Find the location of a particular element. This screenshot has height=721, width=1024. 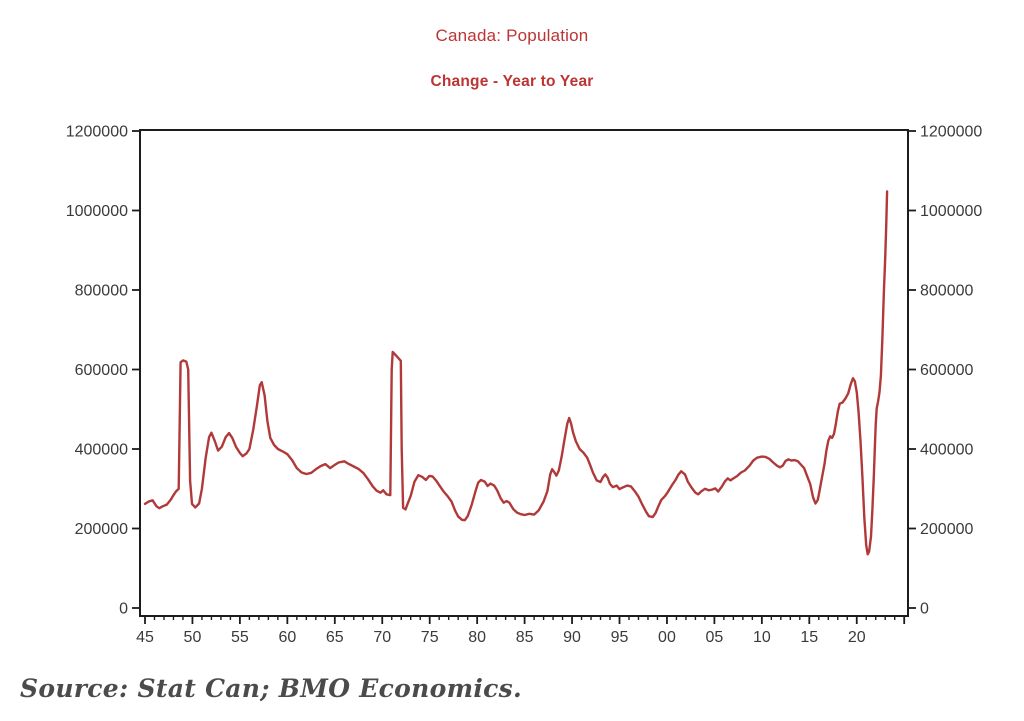

y-tick-label-right: 400000 is located at coordinates (946, 450).